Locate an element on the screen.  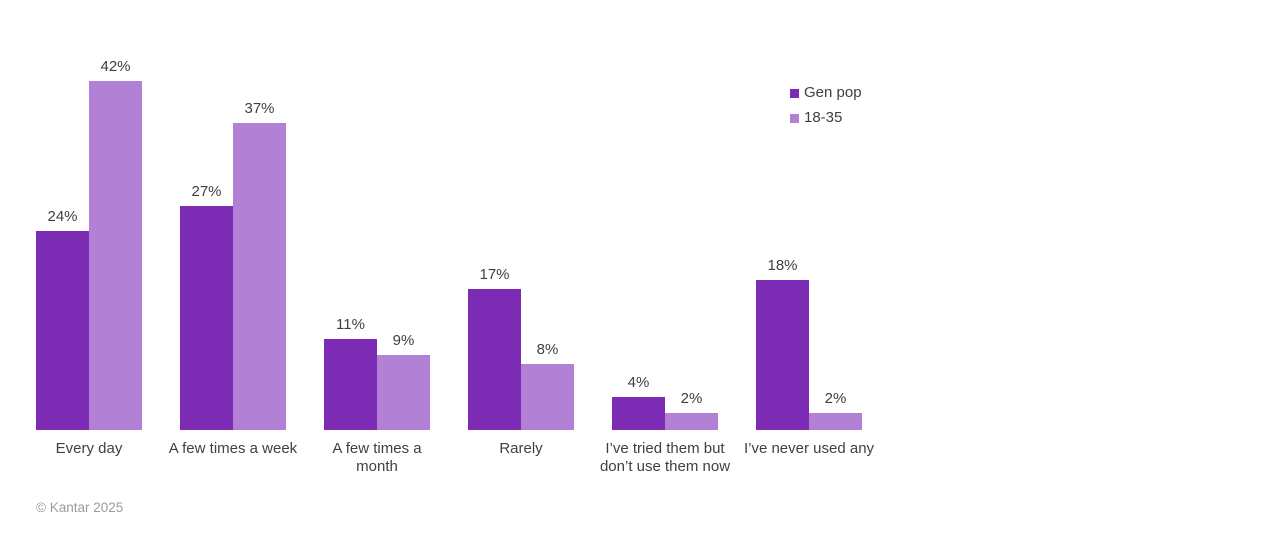
category-label: Rarely is located at coordinates (521, 448).